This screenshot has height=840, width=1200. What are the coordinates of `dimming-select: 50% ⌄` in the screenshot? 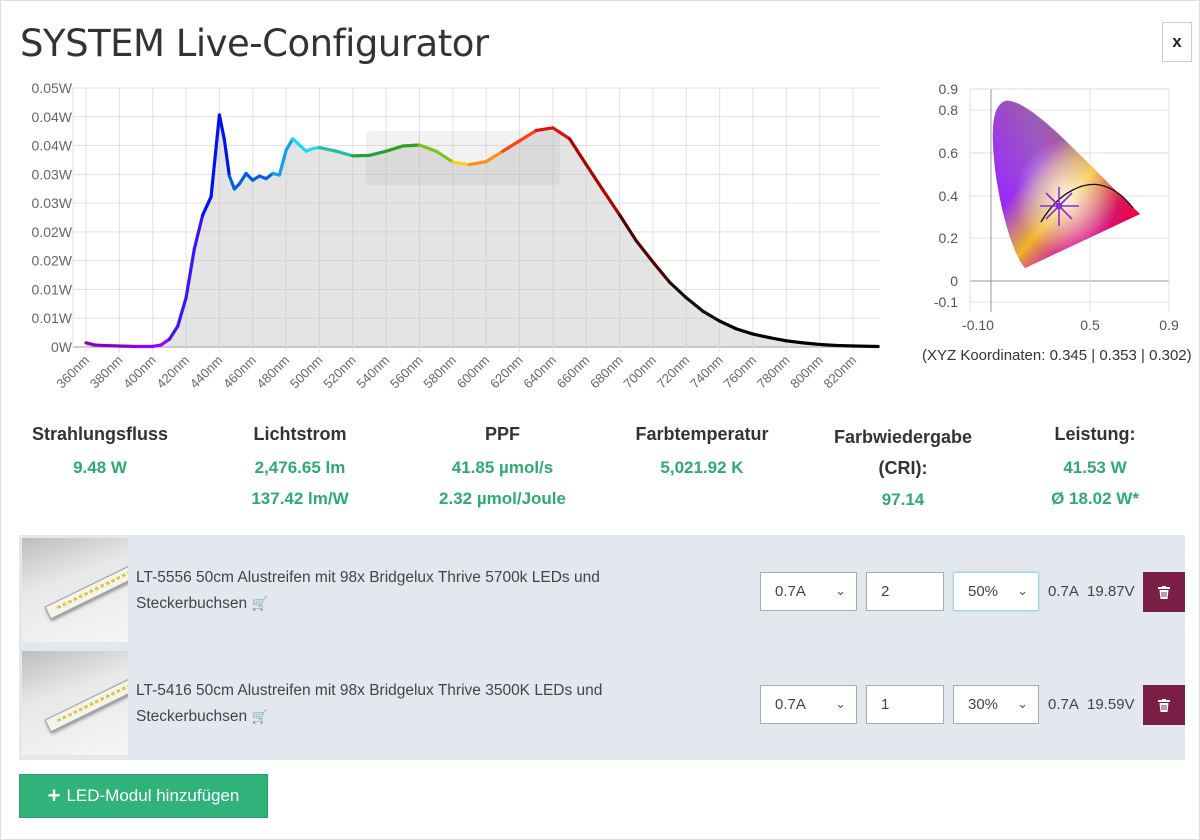 It's located at (996, 591).